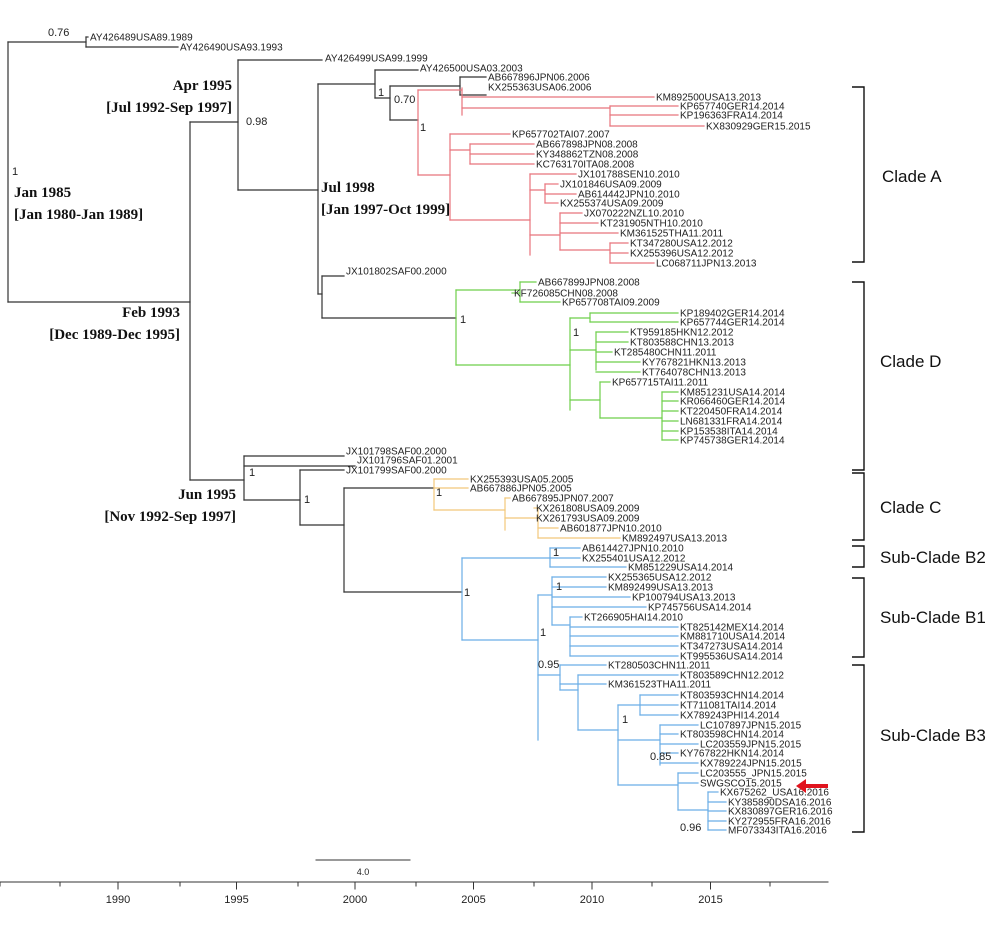  Describe the element at coordinates (587, 155) in the screenshot. I see `leaf-label: KY348862TZN08.2008` at that location.